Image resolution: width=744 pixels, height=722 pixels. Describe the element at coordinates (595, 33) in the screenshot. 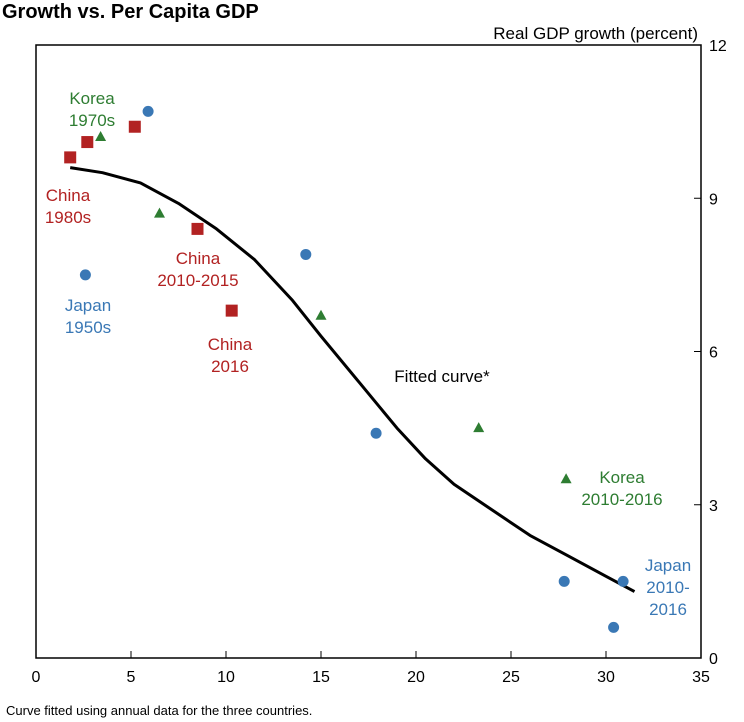

I see `y-axis-label: Real GDP growth (percent)` at that location.